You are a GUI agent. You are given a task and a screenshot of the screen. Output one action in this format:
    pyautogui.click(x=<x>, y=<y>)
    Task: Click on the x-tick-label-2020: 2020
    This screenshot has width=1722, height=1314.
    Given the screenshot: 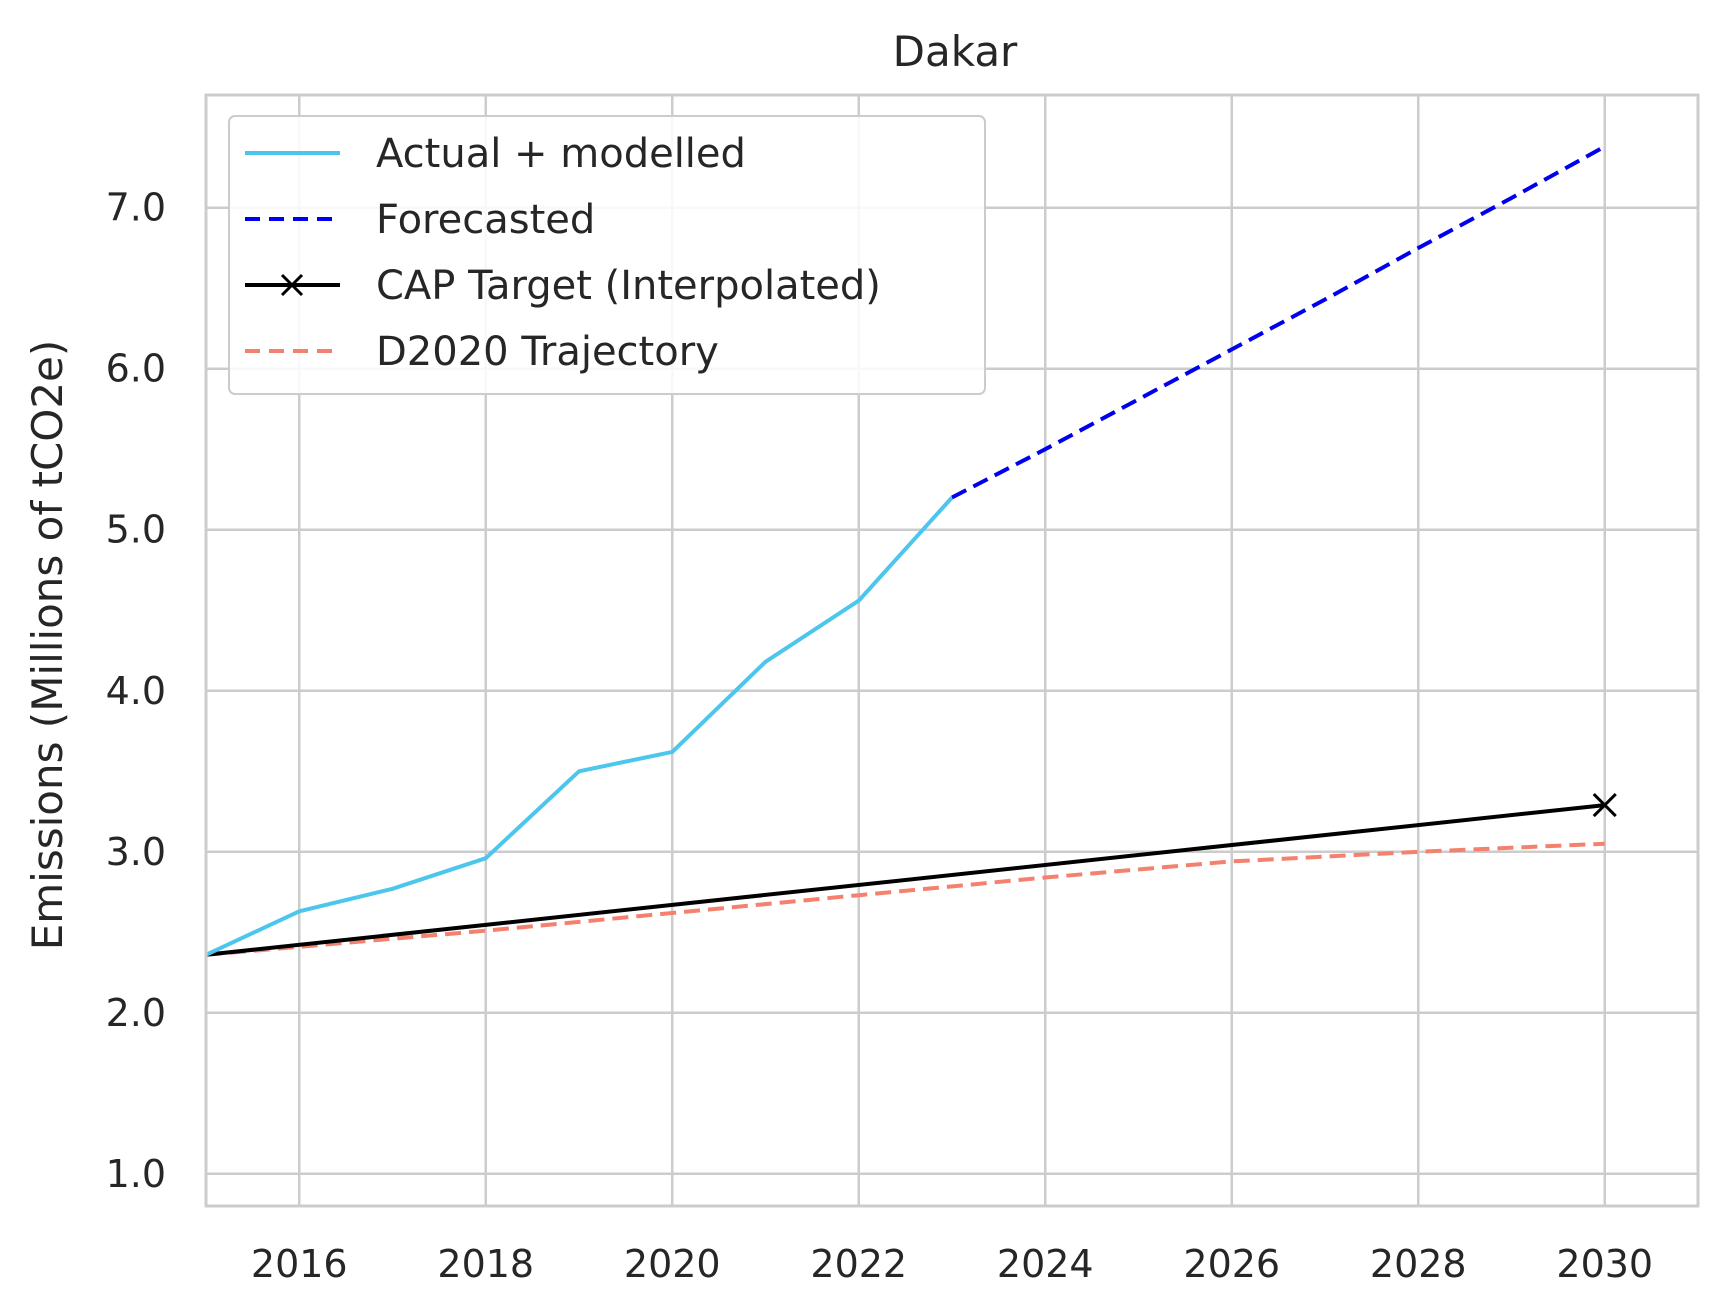 What is the action you would take?
    pyautogui.click(x=672, y=1264)
    